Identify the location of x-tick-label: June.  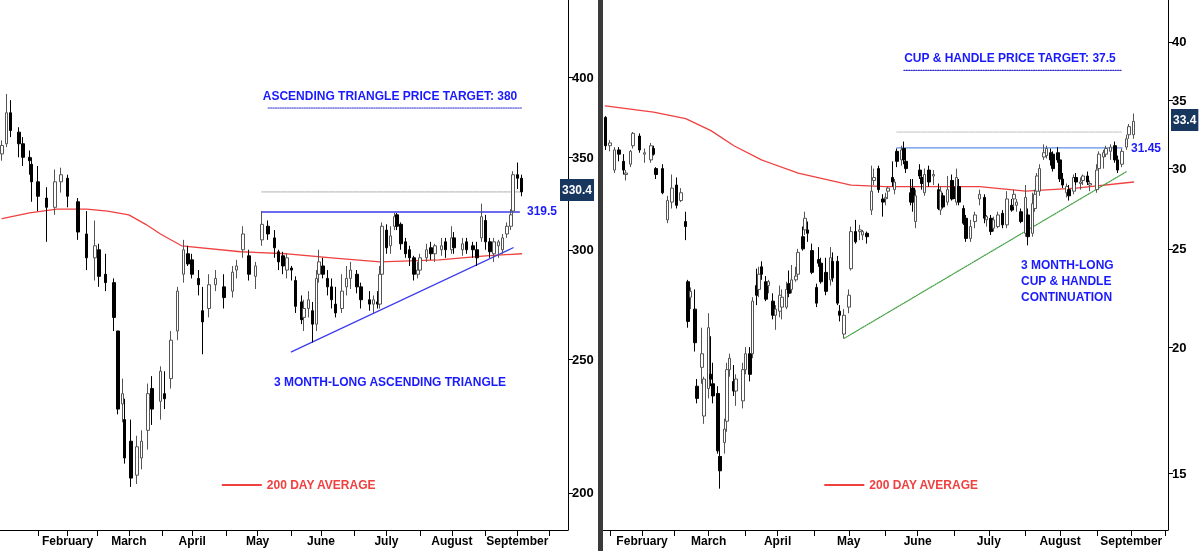
(321, 541).